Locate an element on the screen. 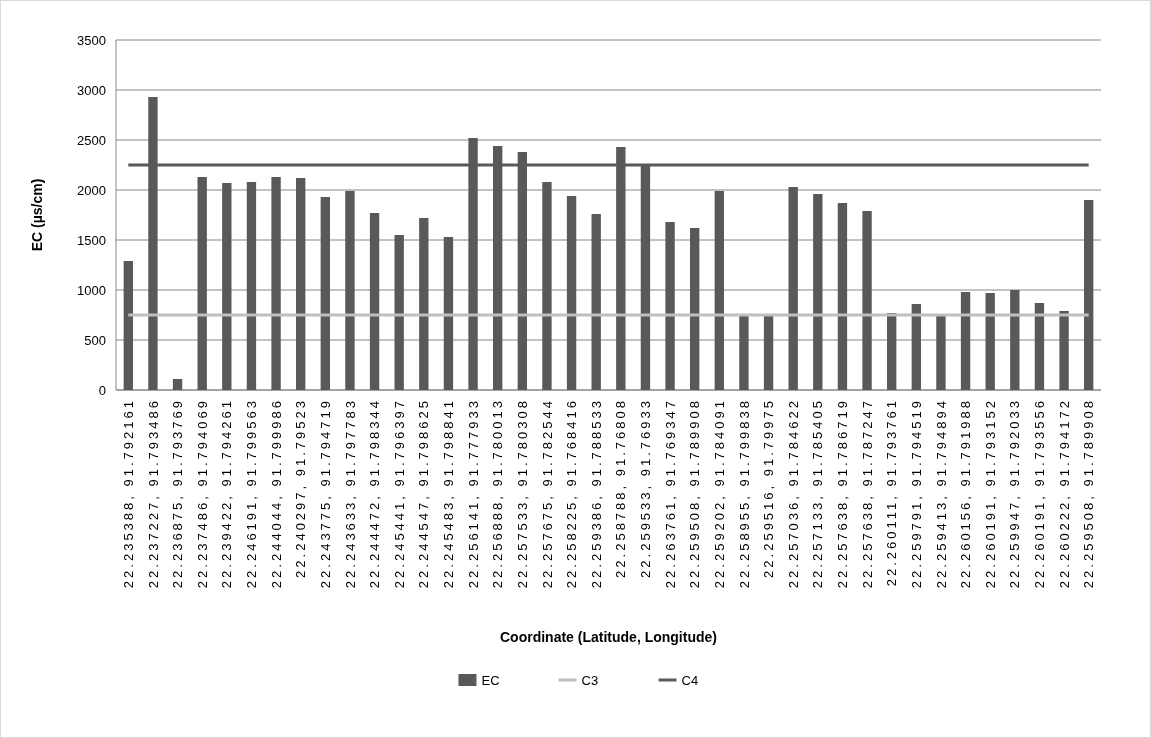 The height and width of the screenshot is (738, 1151). x-tick-label: 22.236875, 91.793769 is located at coordinates (178, 493).